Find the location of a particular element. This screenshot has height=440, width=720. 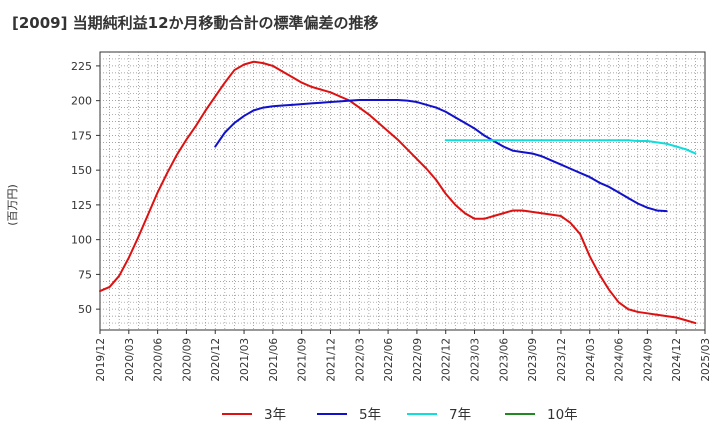

x-tick-label: 2022/06 is located at coordinates (389, 360).